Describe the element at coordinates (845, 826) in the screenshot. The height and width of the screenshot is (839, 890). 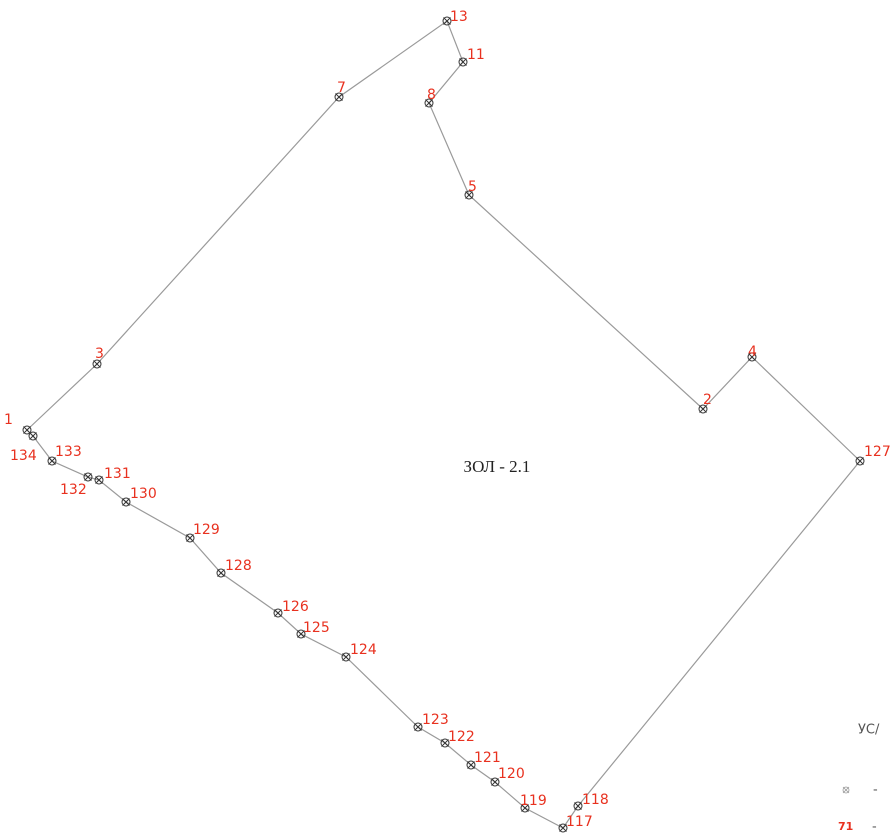
I see `legend-label: 71` at that location.